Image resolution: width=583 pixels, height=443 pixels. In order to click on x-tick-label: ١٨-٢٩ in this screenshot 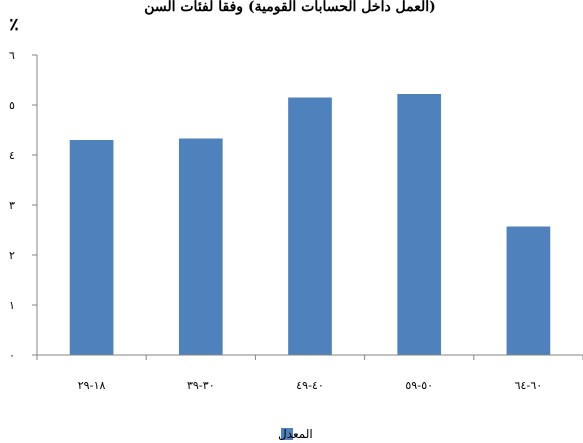, I will do `click(92, 385)`.